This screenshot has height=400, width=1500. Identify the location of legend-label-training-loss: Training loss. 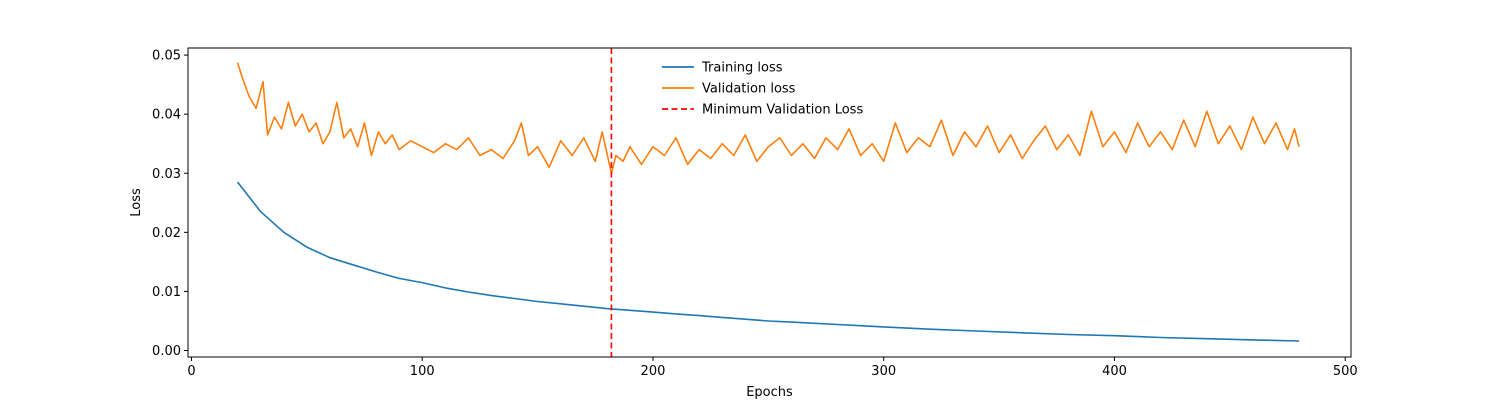
(742, 68).